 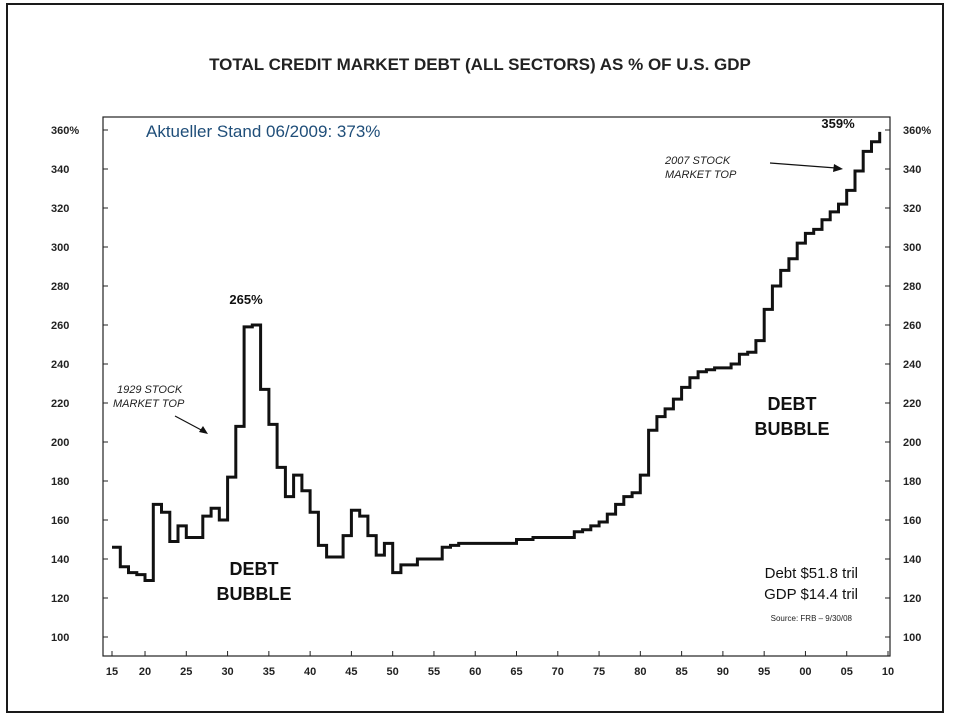 What do you see at coordinates (792, 404) in the screenshot?
I see `debt-bubble-right-line1: DEBT` at bounding box center [792, 404].